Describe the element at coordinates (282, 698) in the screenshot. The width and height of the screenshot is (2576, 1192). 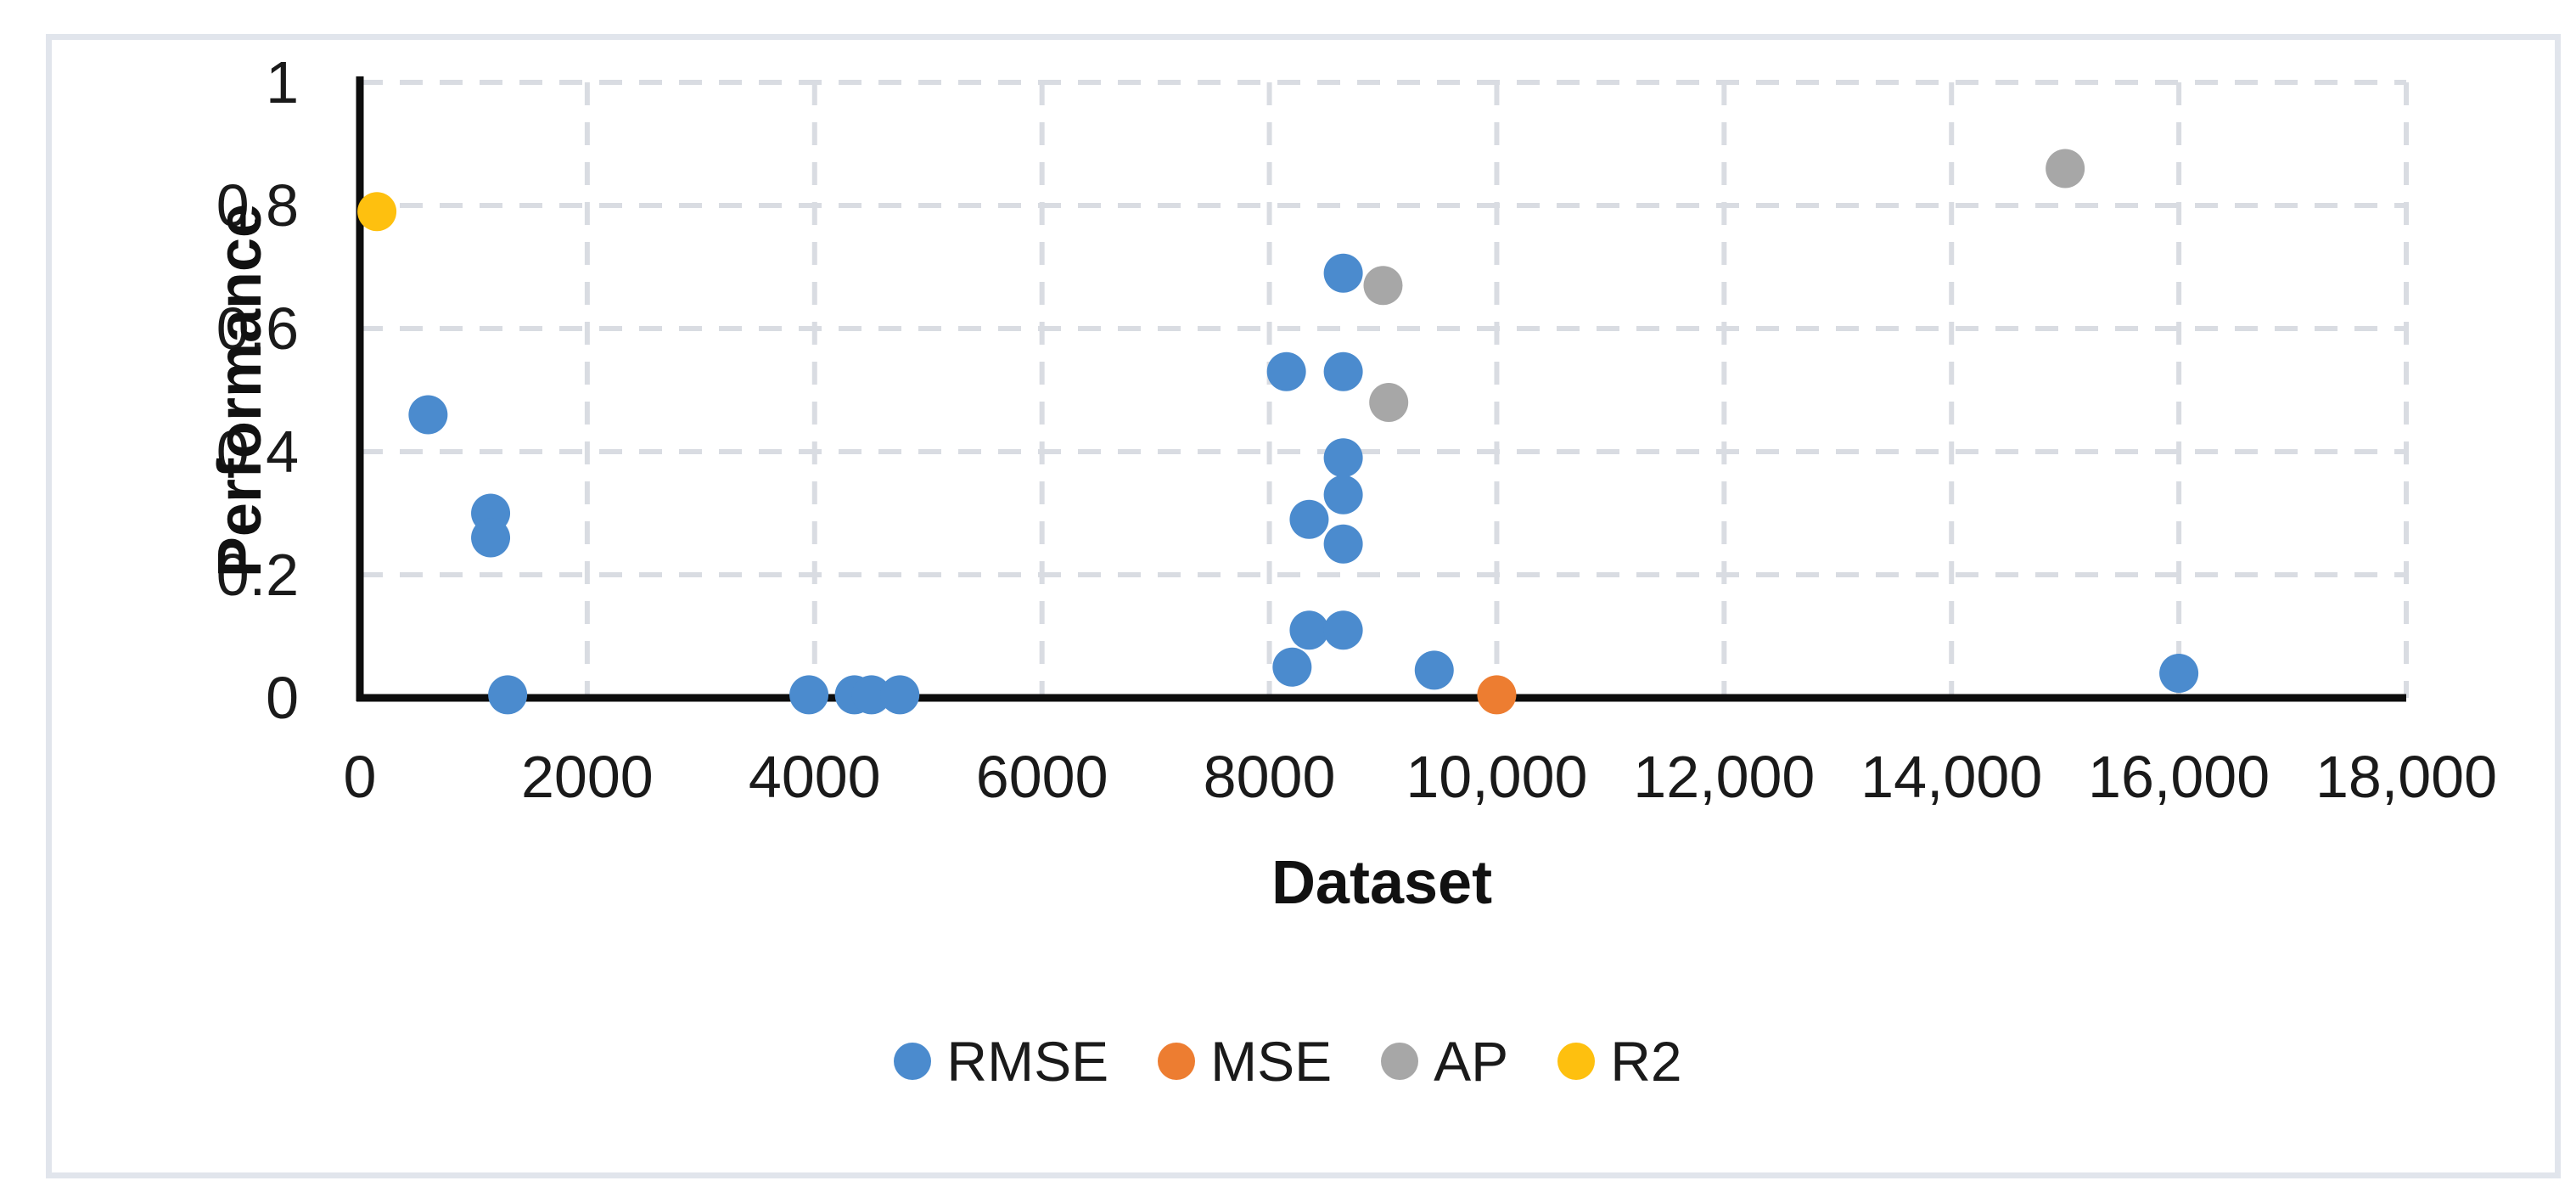
I see `y-tick-label-0: 0` at that location.